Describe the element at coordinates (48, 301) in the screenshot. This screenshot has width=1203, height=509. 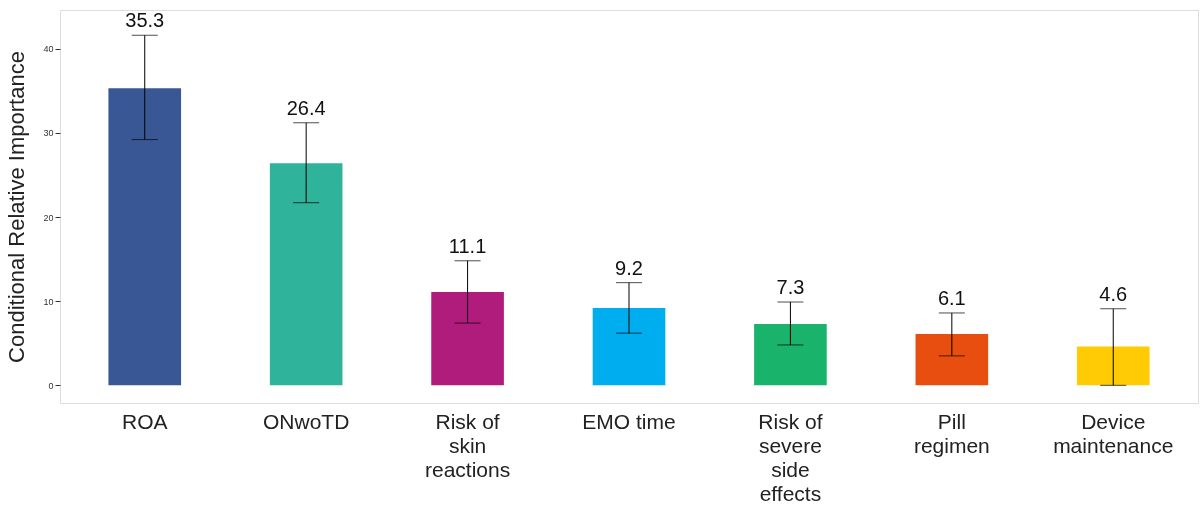
I see `y-tick-label: 10` at that location.